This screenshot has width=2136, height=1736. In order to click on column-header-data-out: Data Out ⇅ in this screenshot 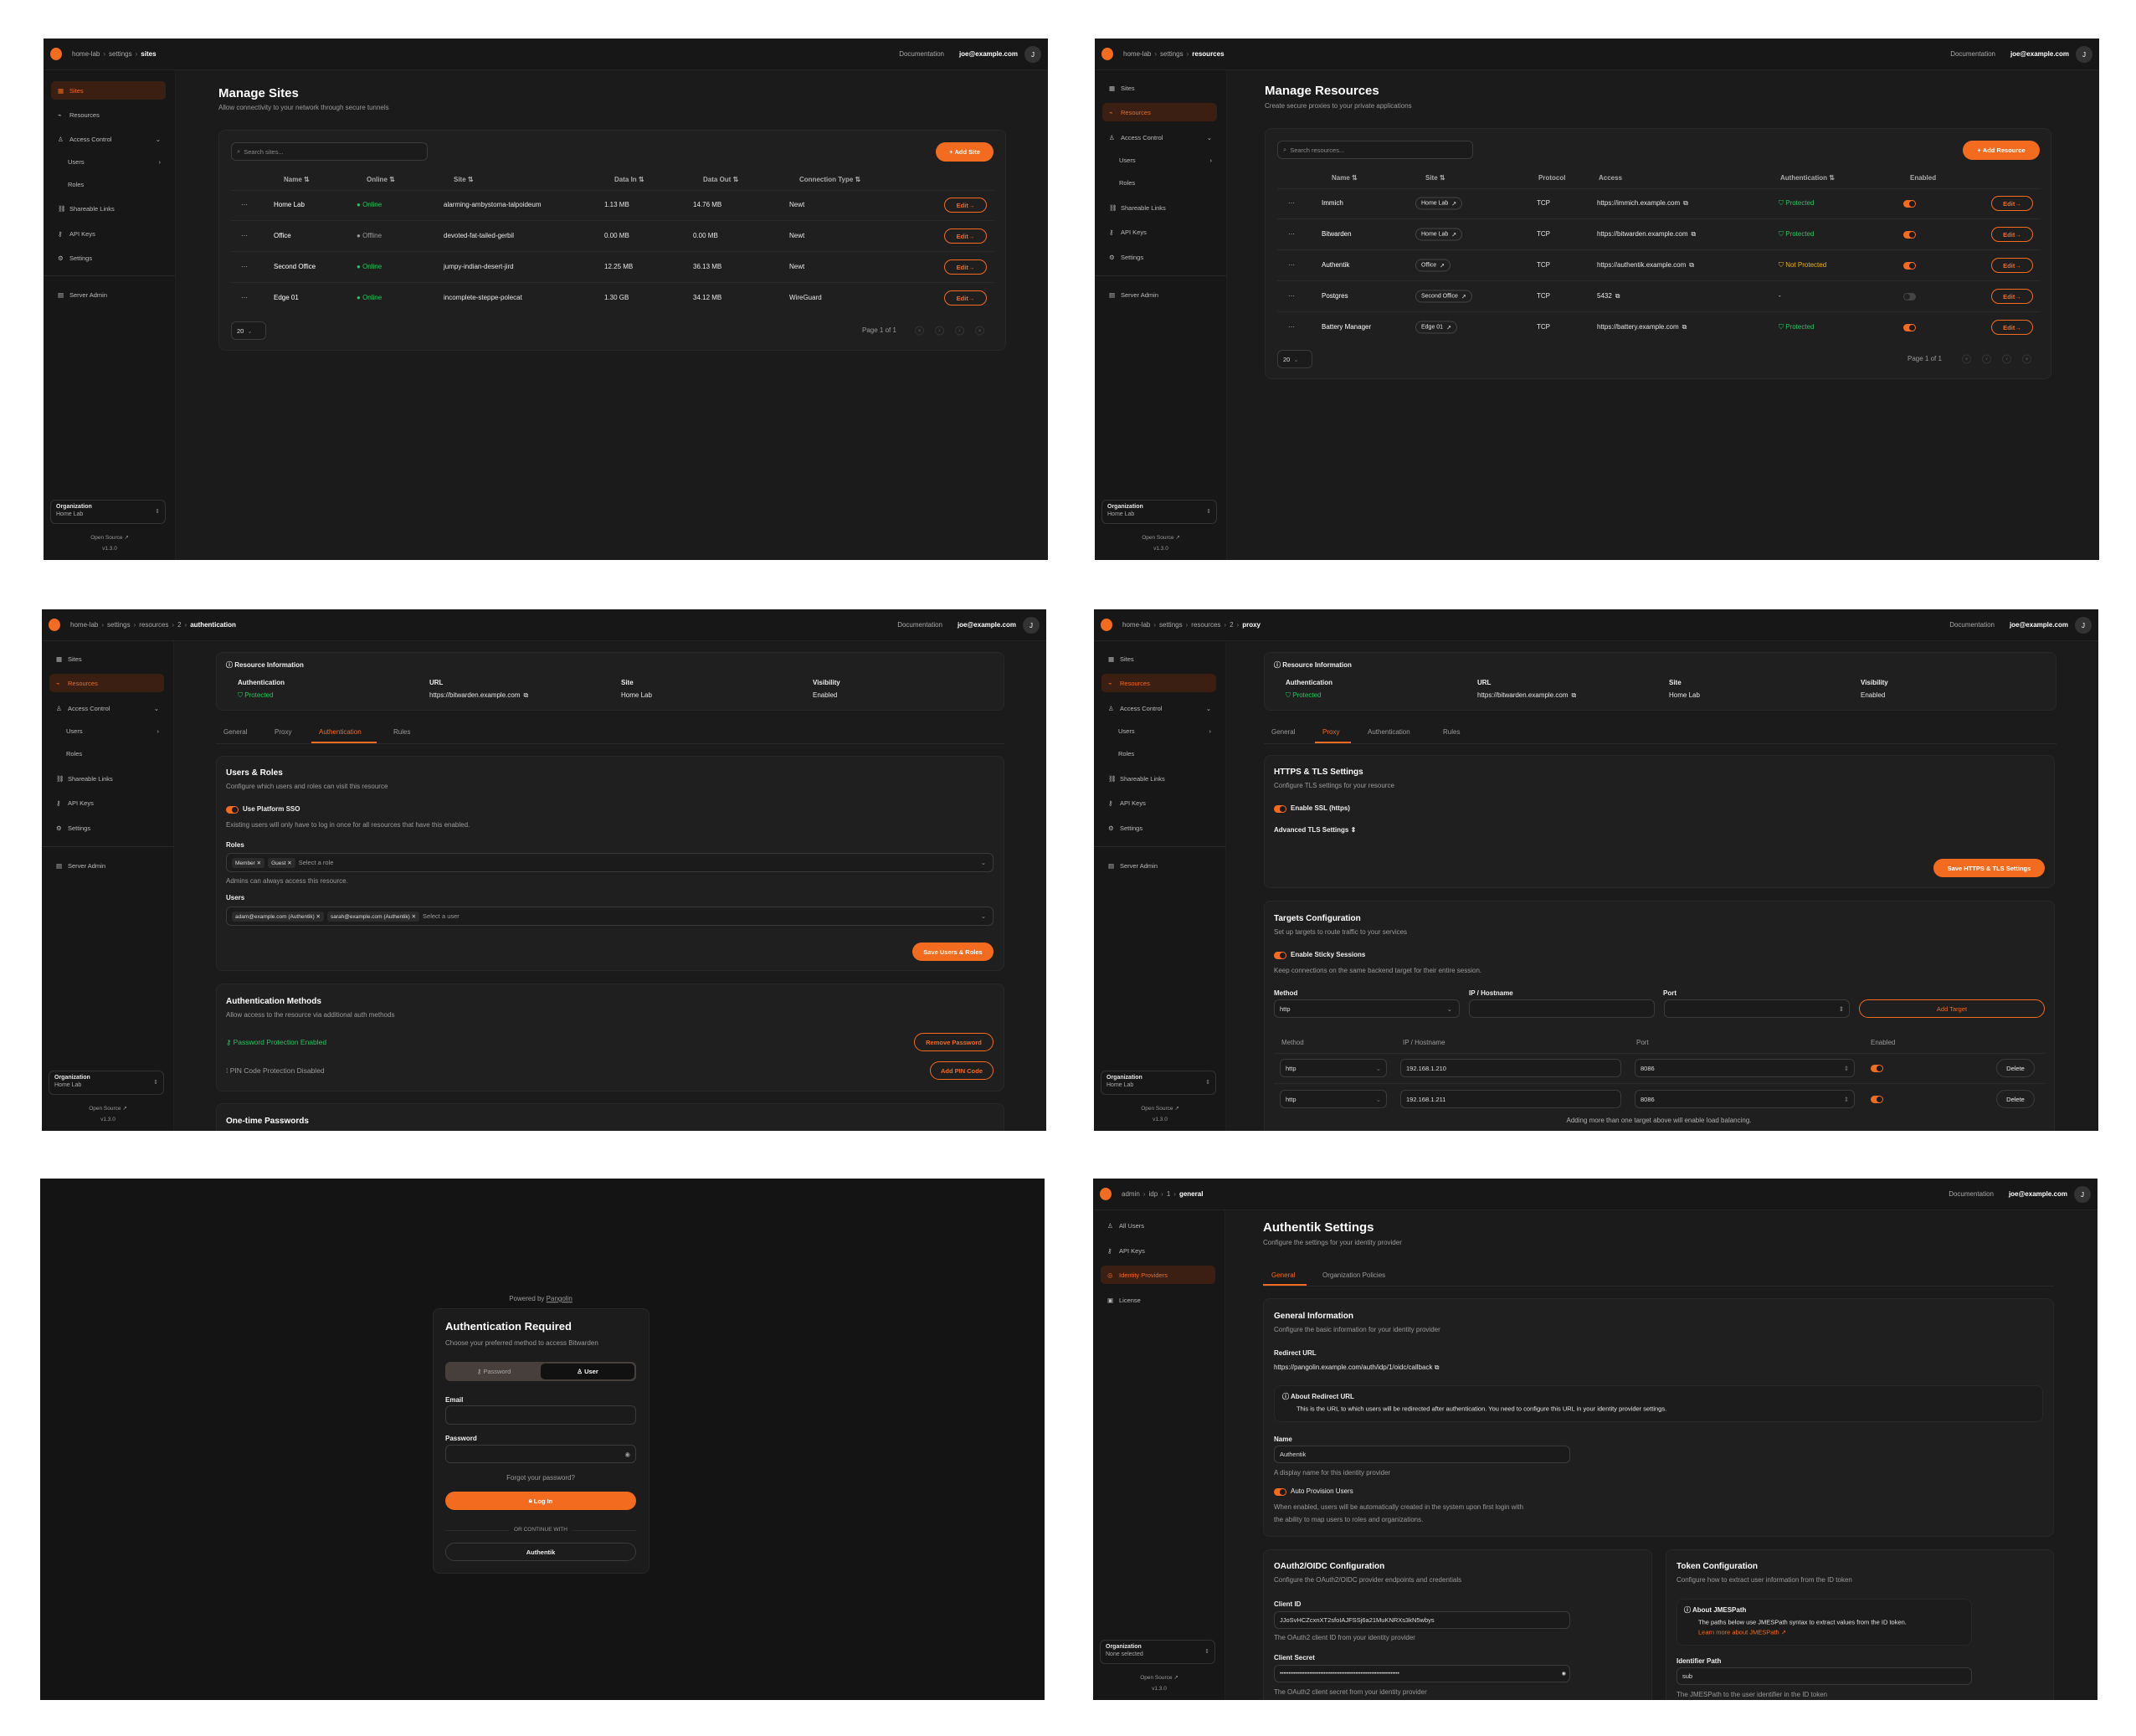, I will do `click(720, 180)`.